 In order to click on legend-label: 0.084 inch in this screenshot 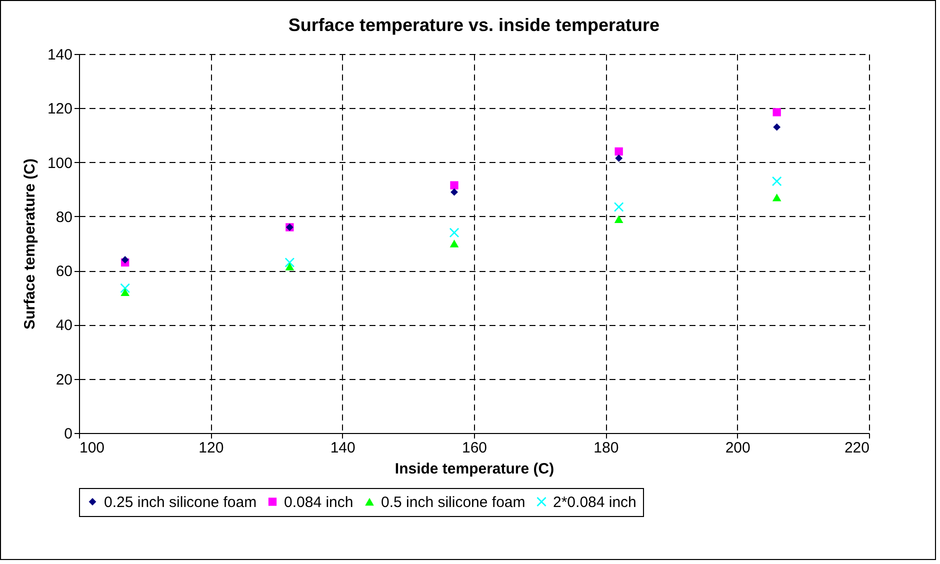, I will do `click(319, 502)`.